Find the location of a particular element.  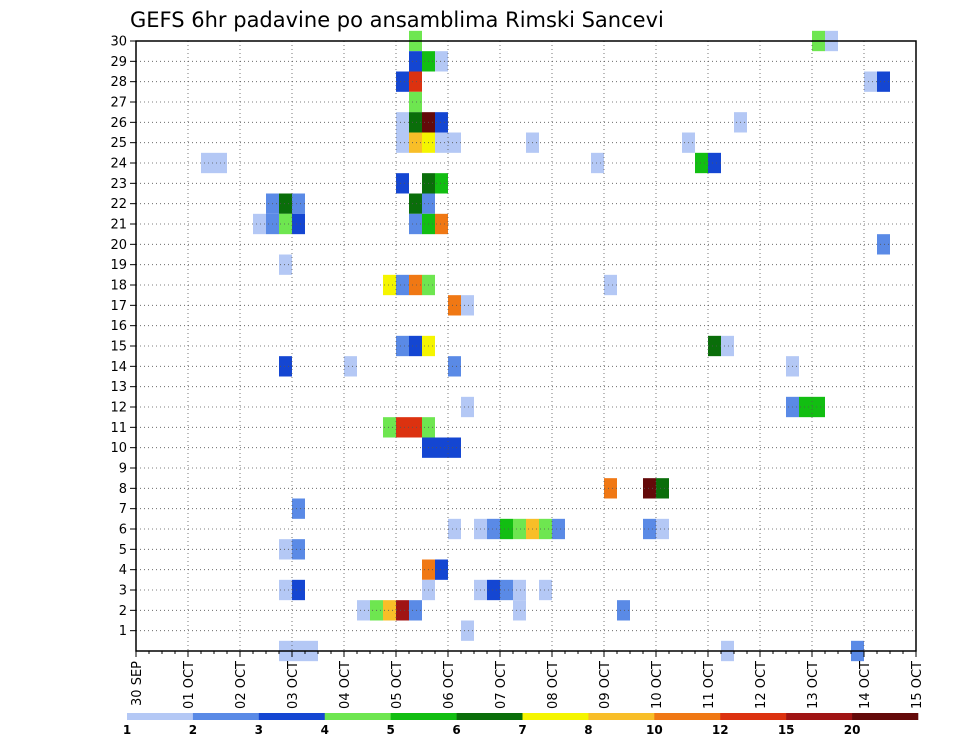

y-tick-label: 1 is located at coordinates (123, 631).